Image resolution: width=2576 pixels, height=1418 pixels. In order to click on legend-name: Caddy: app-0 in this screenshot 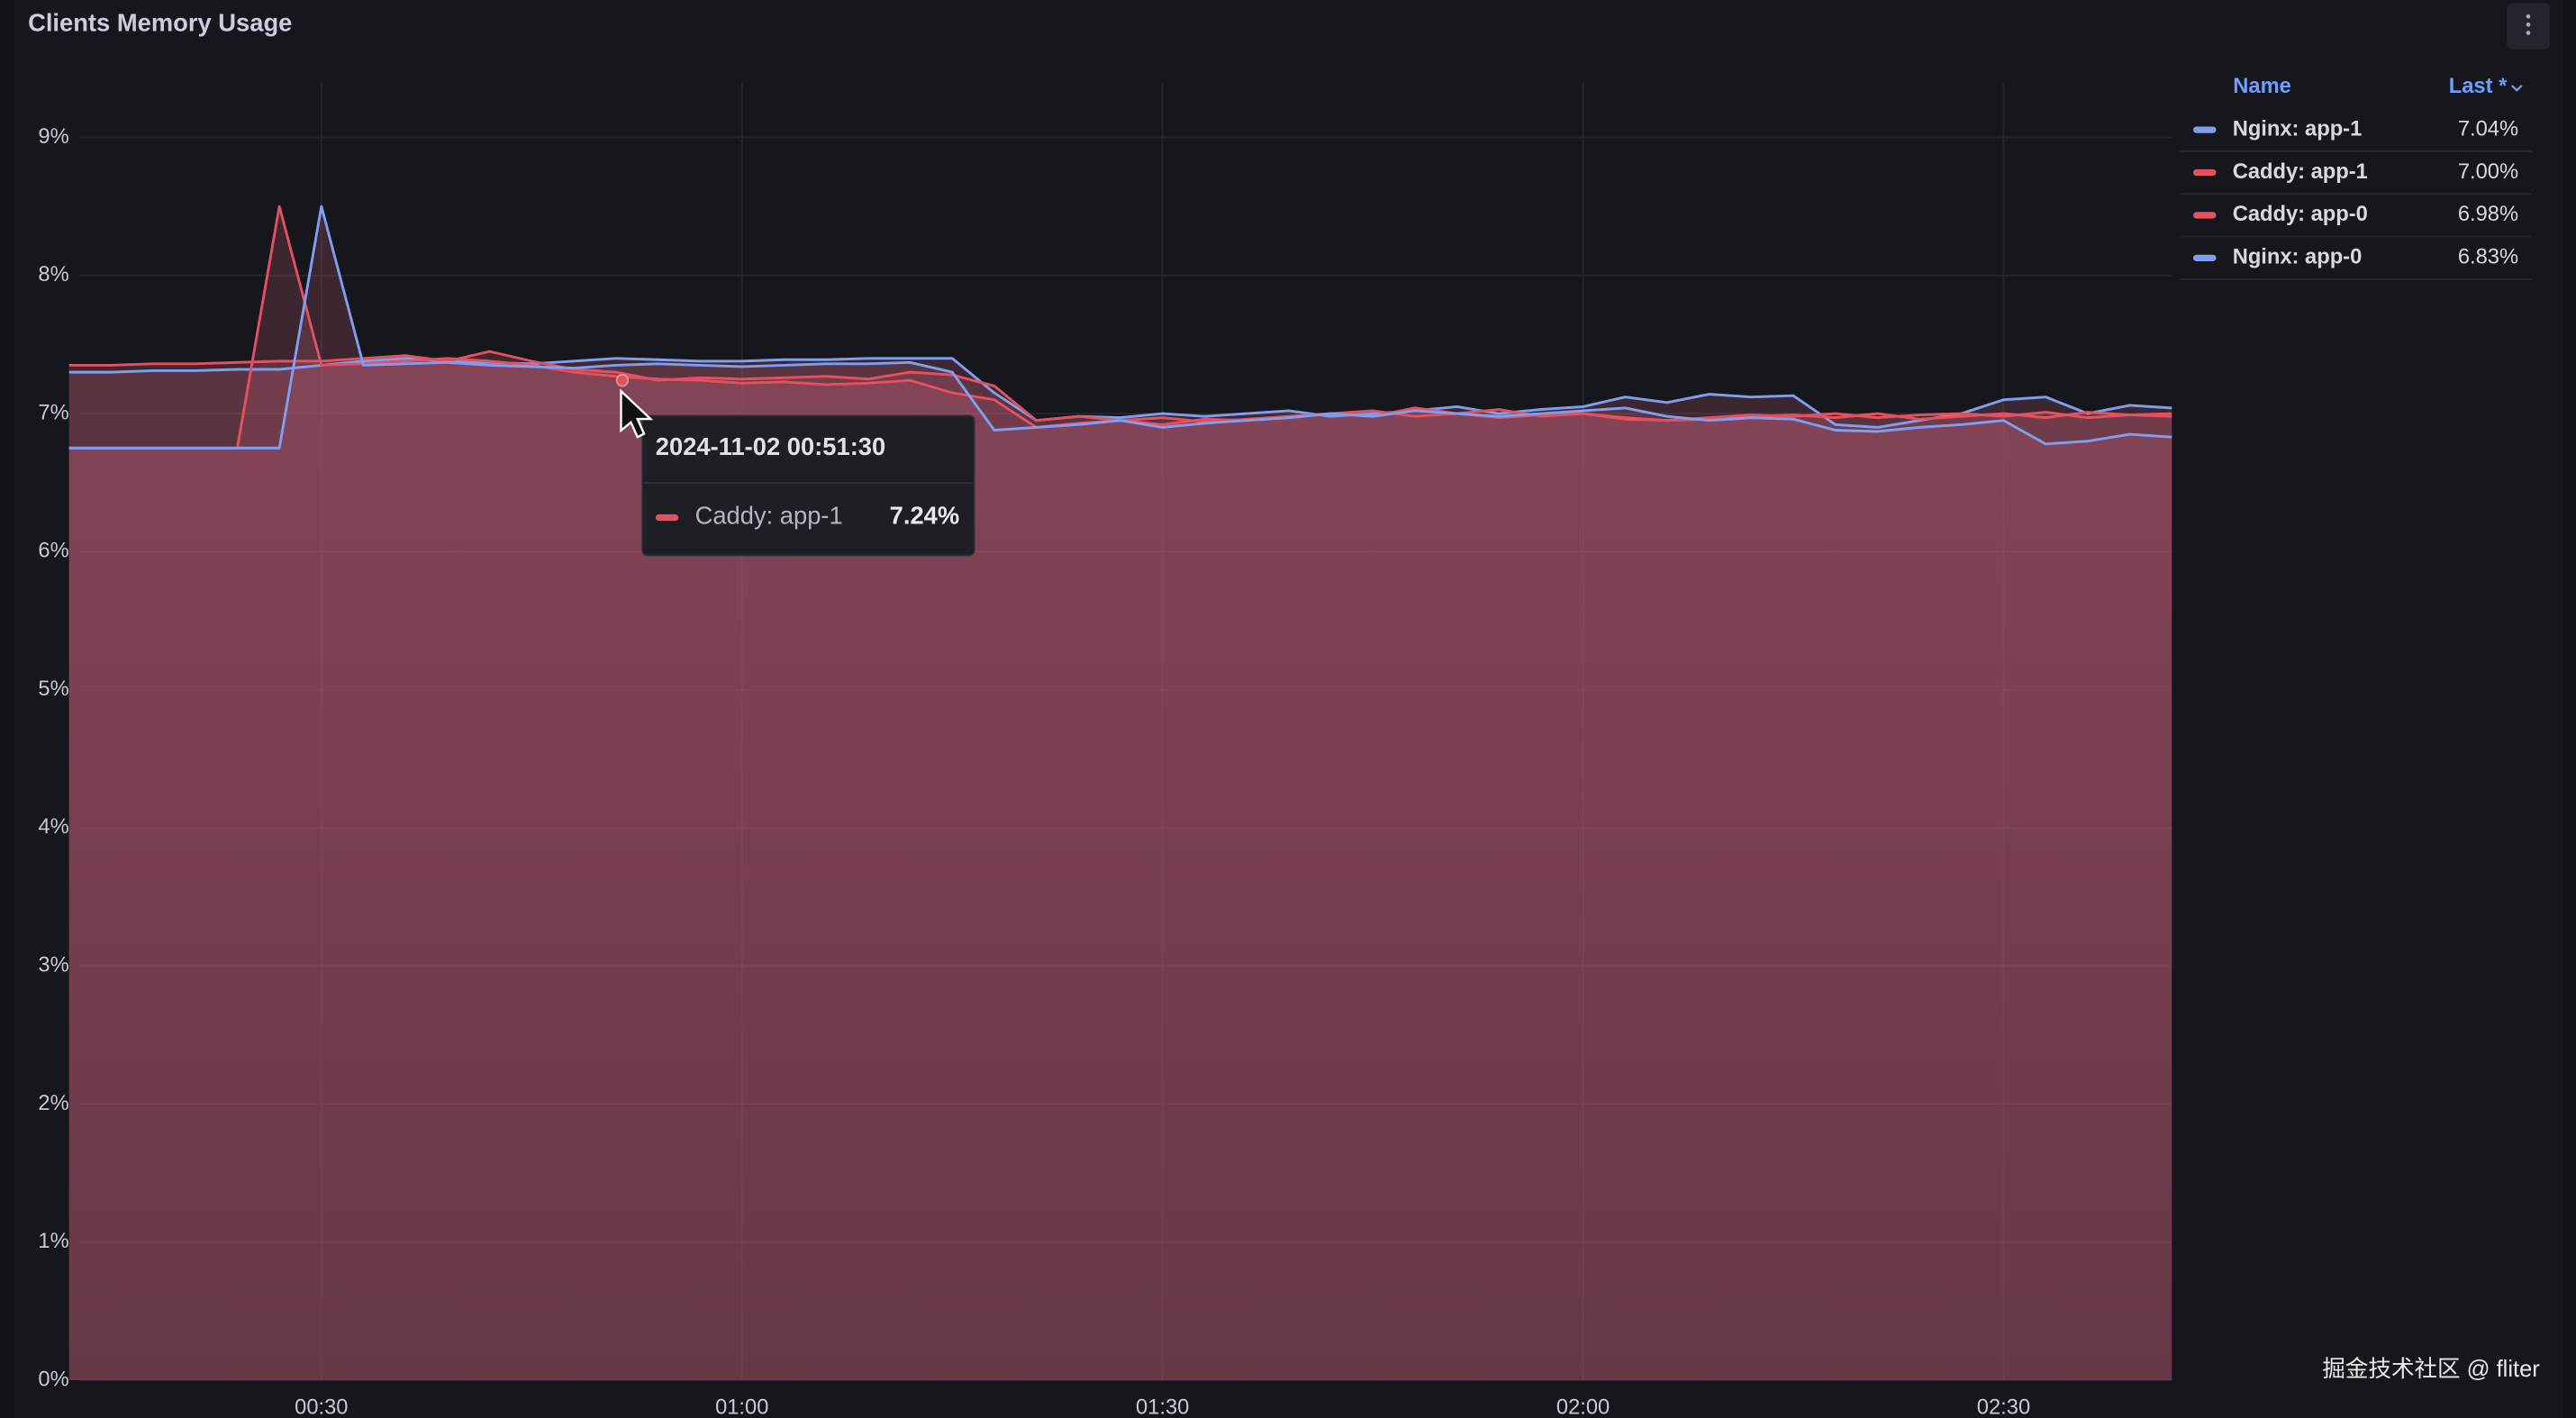, I will do `click(2300, 214)`.